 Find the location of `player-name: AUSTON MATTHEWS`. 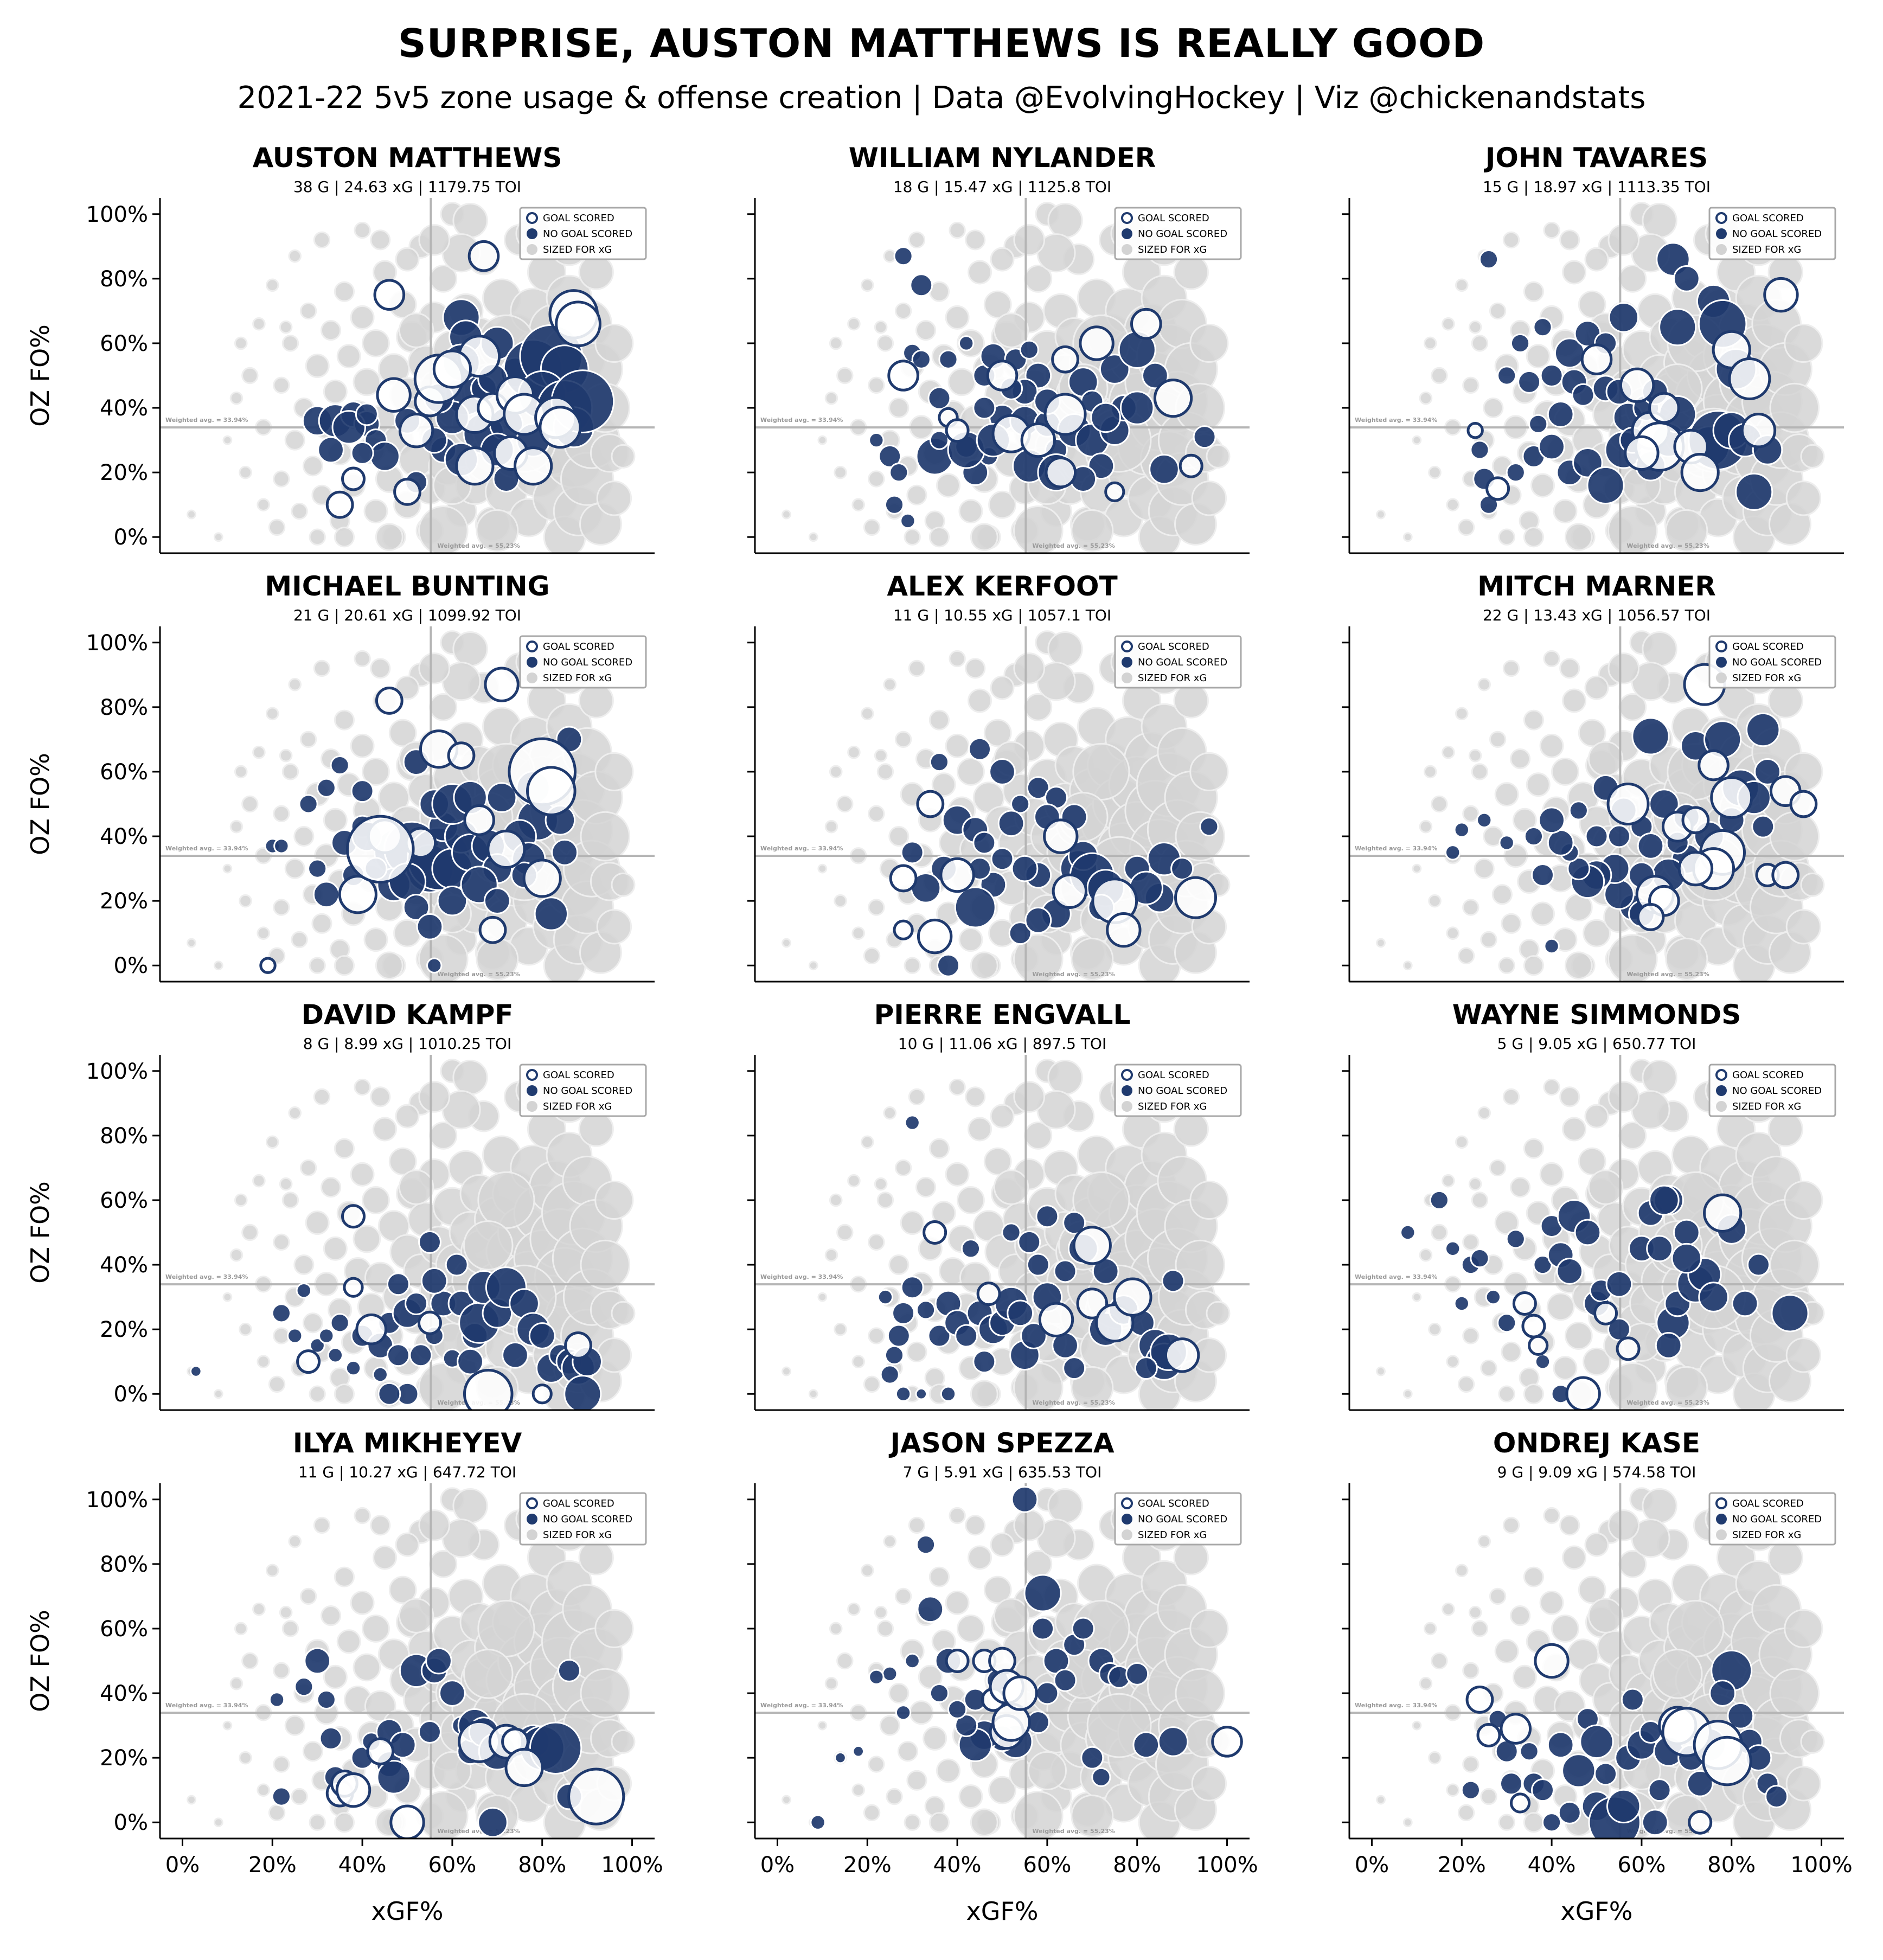

player-name: AUSTON MATTHEWS is located at coordinates (408, 158).